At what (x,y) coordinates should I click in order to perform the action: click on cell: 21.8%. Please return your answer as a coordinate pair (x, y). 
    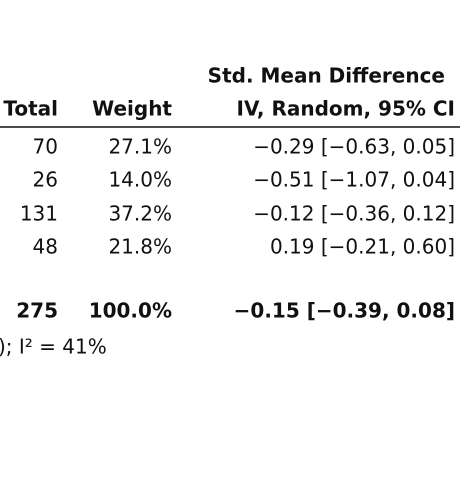
    Looking at the image, I should click on (140, 247).